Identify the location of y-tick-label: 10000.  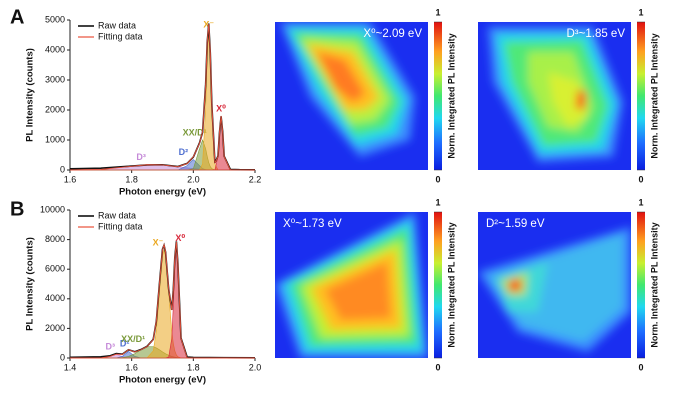
(52, 209).